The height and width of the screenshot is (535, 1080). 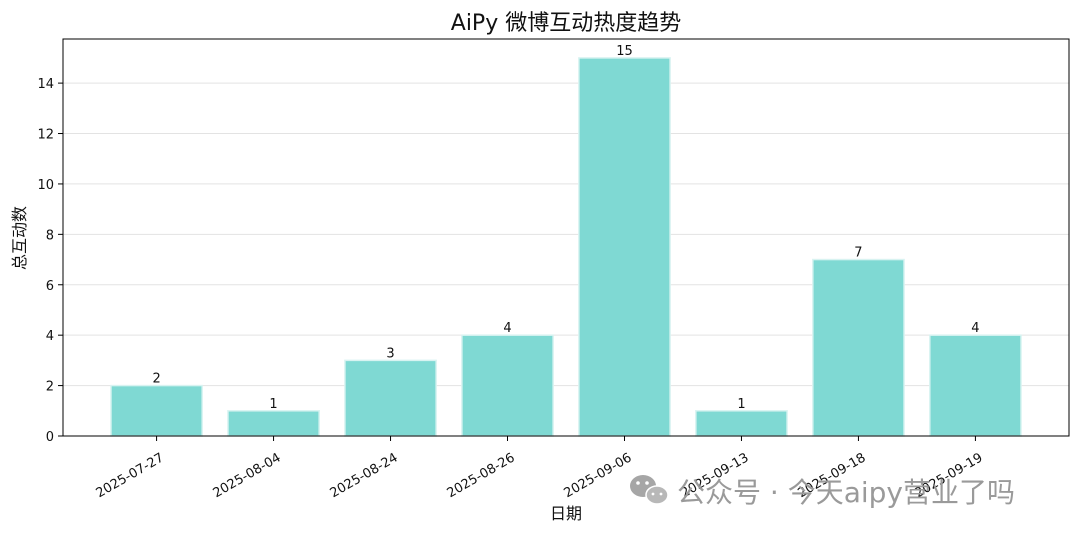 I want to click on x-tick-label: 2025-09-06, so click(x=598, y=475).